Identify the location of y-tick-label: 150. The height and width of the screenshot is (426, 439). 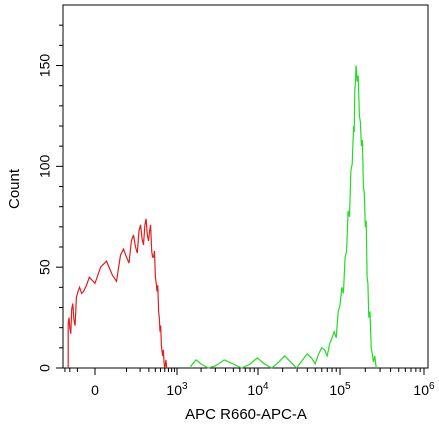
(45, 66).